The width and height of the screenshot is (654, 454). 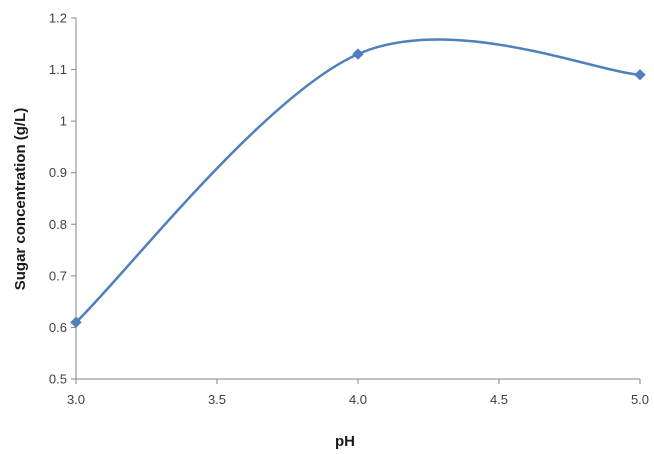 I want to click on x-tick-label: 4.5, so click(x=499, y=399).